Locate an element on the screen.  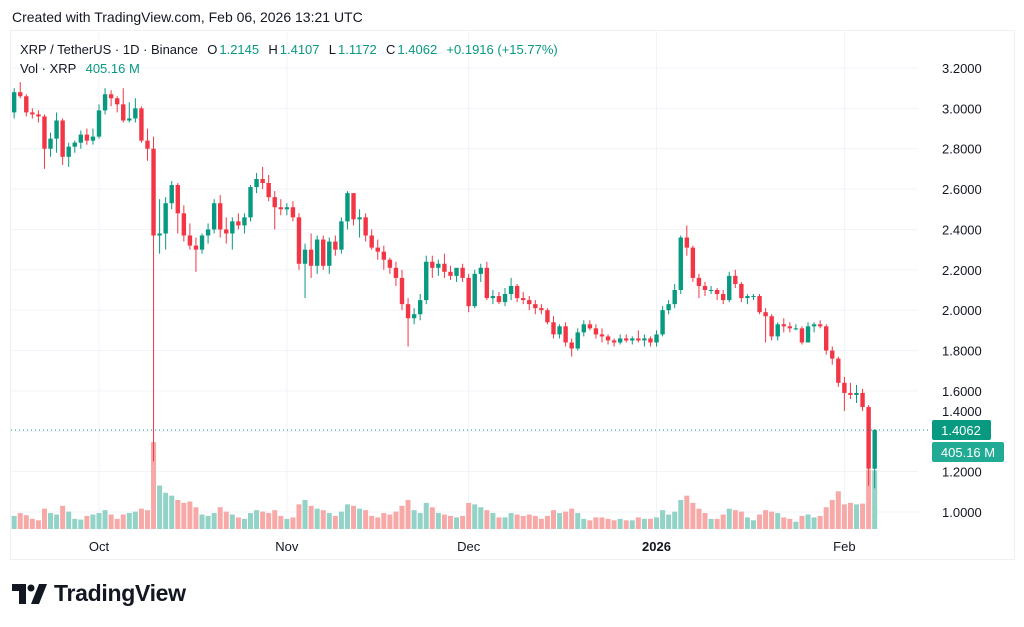
tradingview-logo: TradingView is located at coordinates (99, 593).